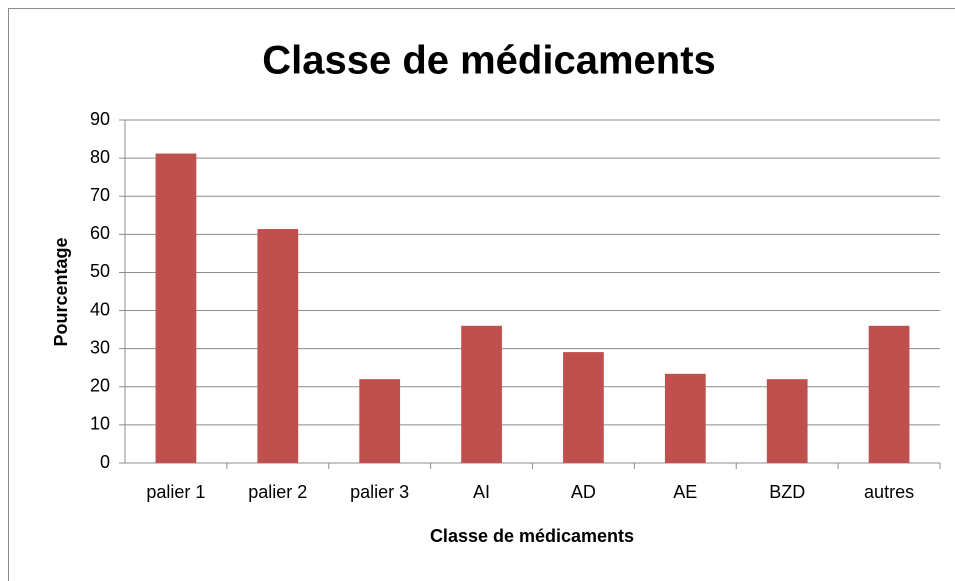 The height and width of the screenshot is (581, 955). What do you see at coordinates (100, 347) in the screenshot?
I see `y-tick-label: 30` at bounding box center [100, 347].